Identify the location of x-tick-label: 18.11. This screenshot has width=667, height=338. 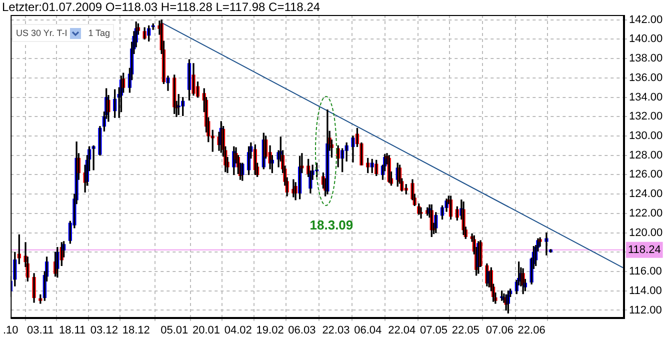
(72, 330).